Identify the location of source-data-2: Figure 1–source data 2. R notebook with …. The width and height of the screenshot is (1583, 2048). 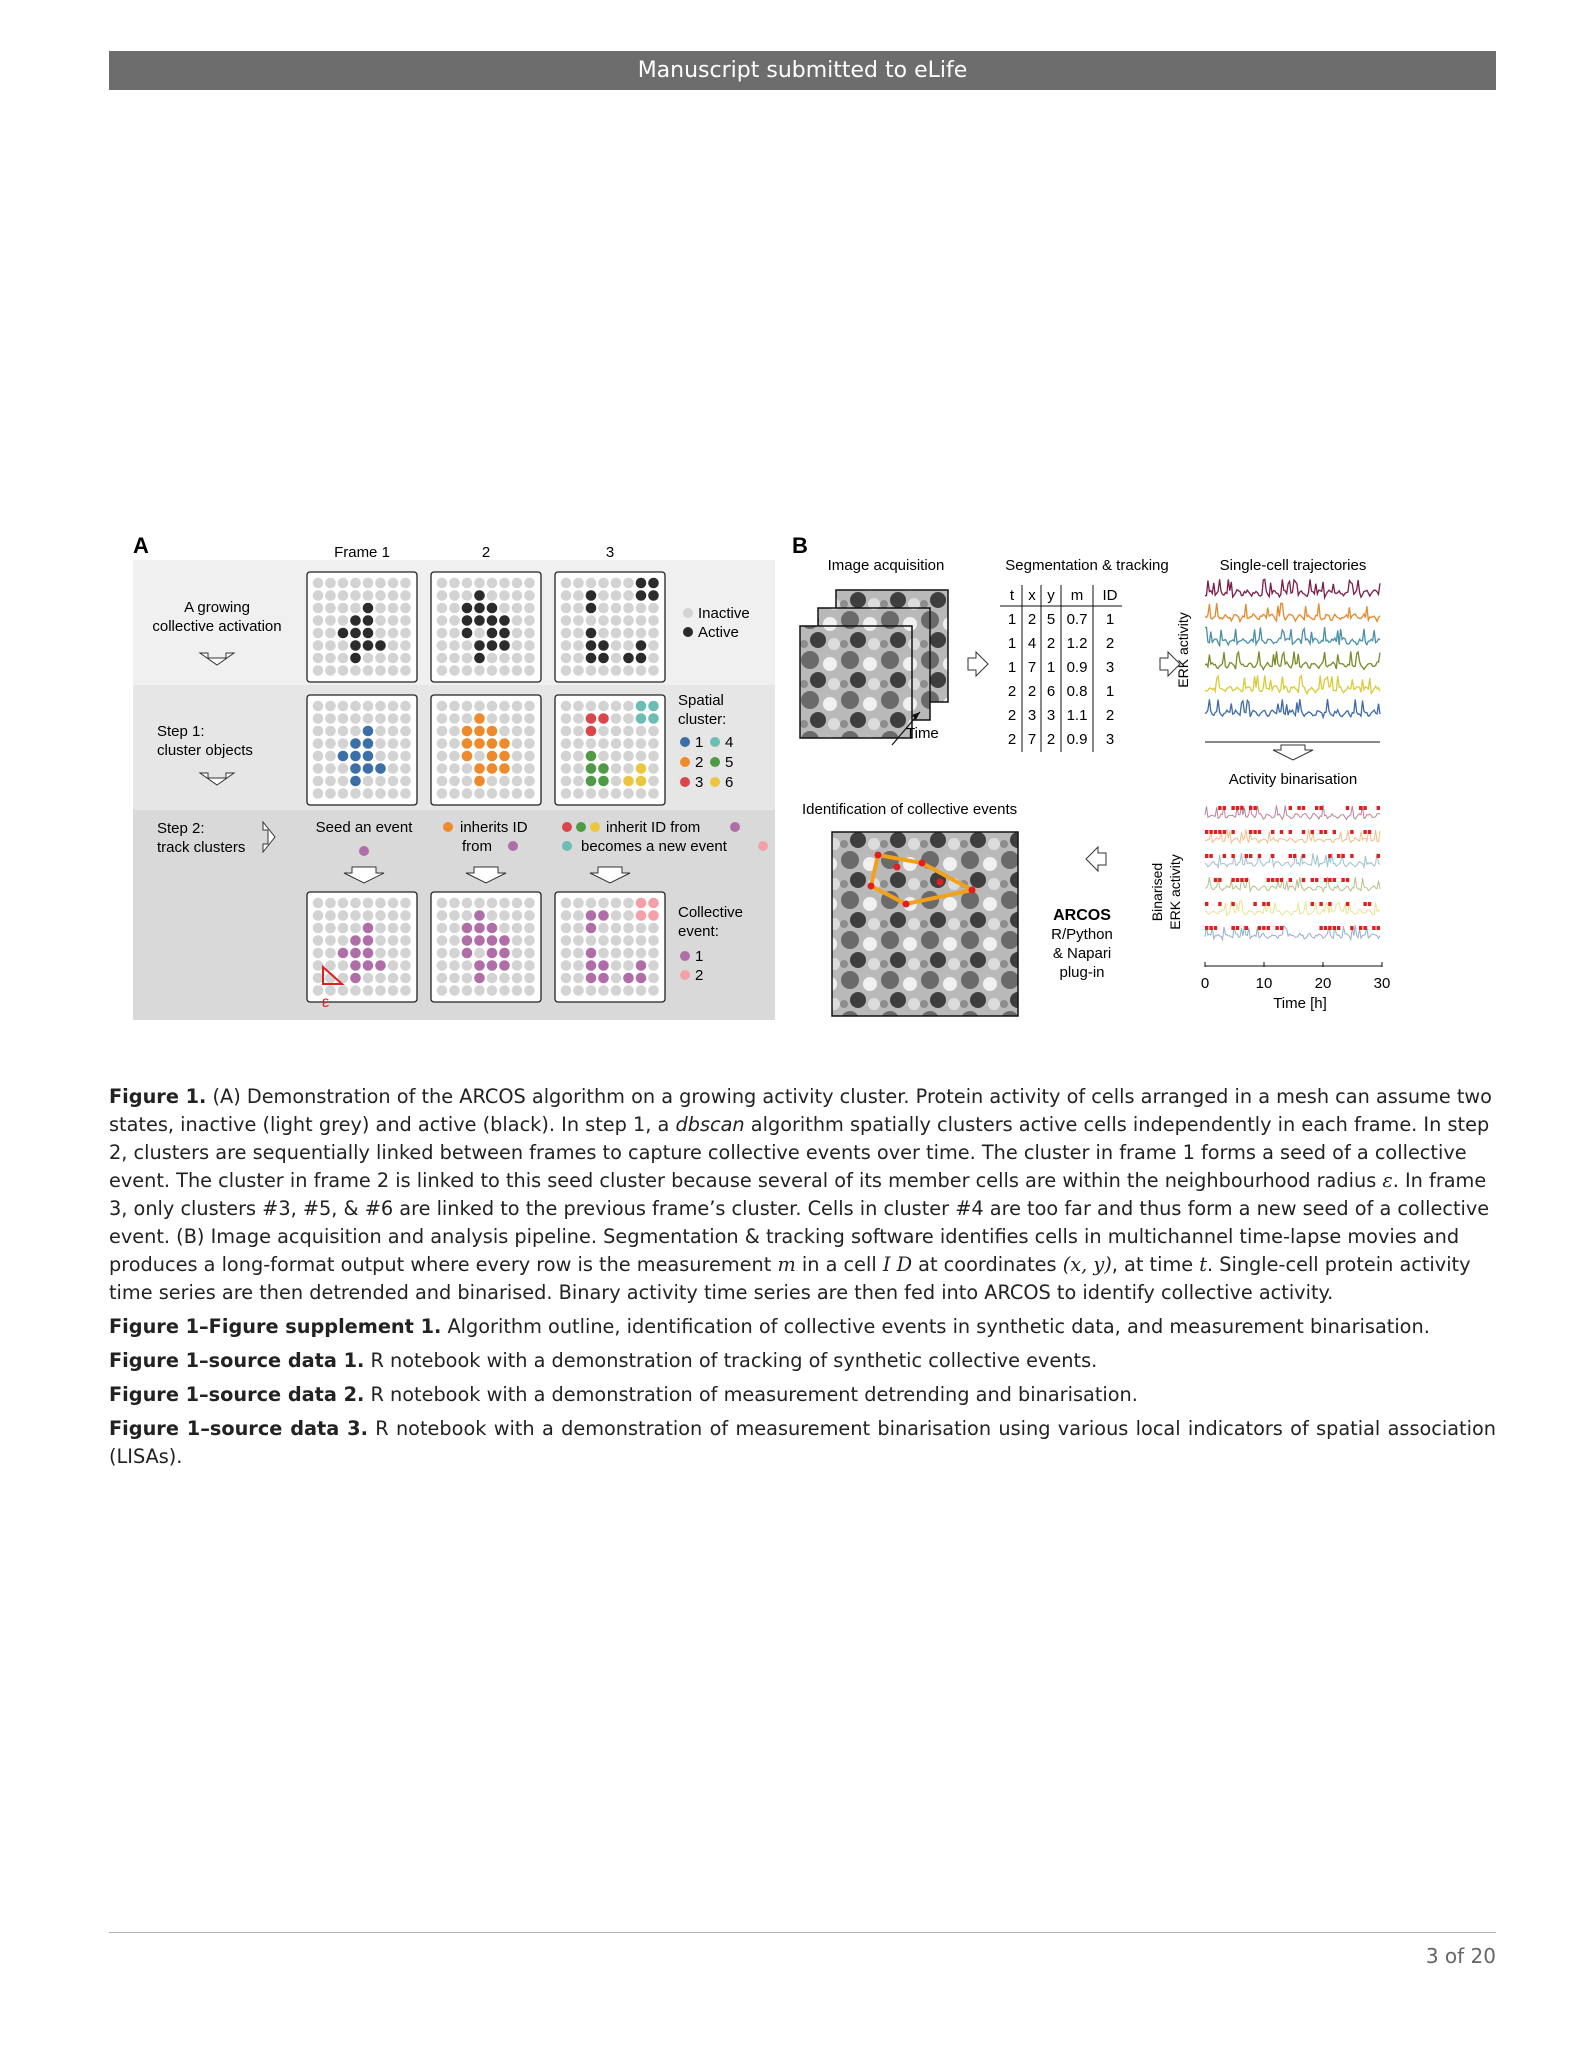
(802, 1395).